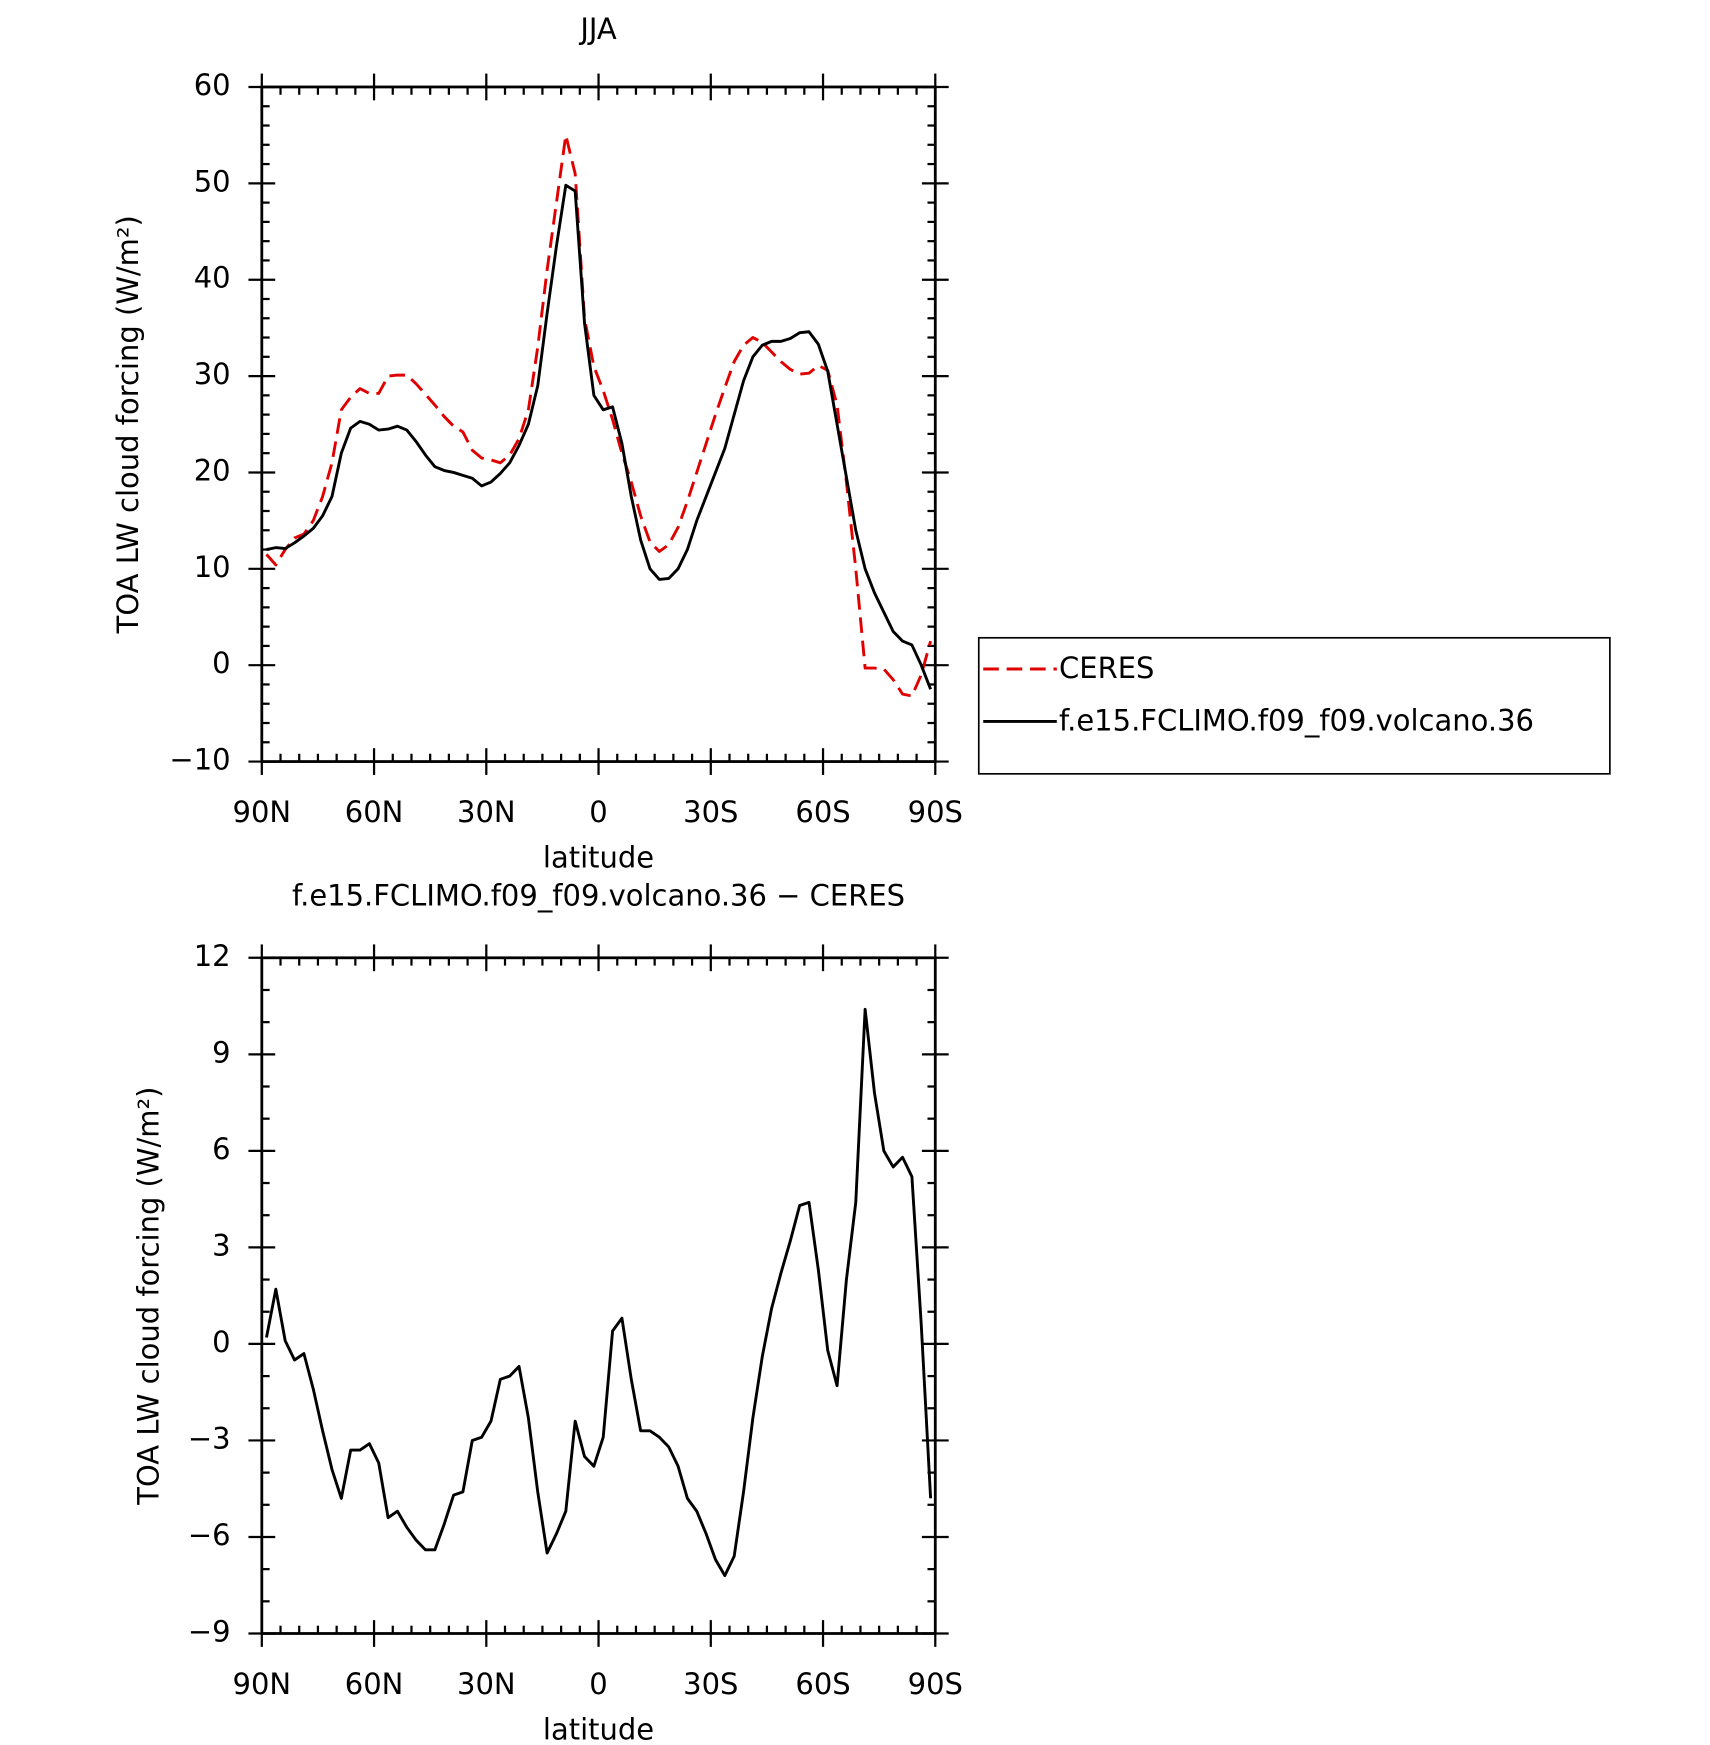 The image size is (1710, 1745). Describe the element at coordinates (212, 956) in the screenshot. I see `y-tick-label: 12` at that location.